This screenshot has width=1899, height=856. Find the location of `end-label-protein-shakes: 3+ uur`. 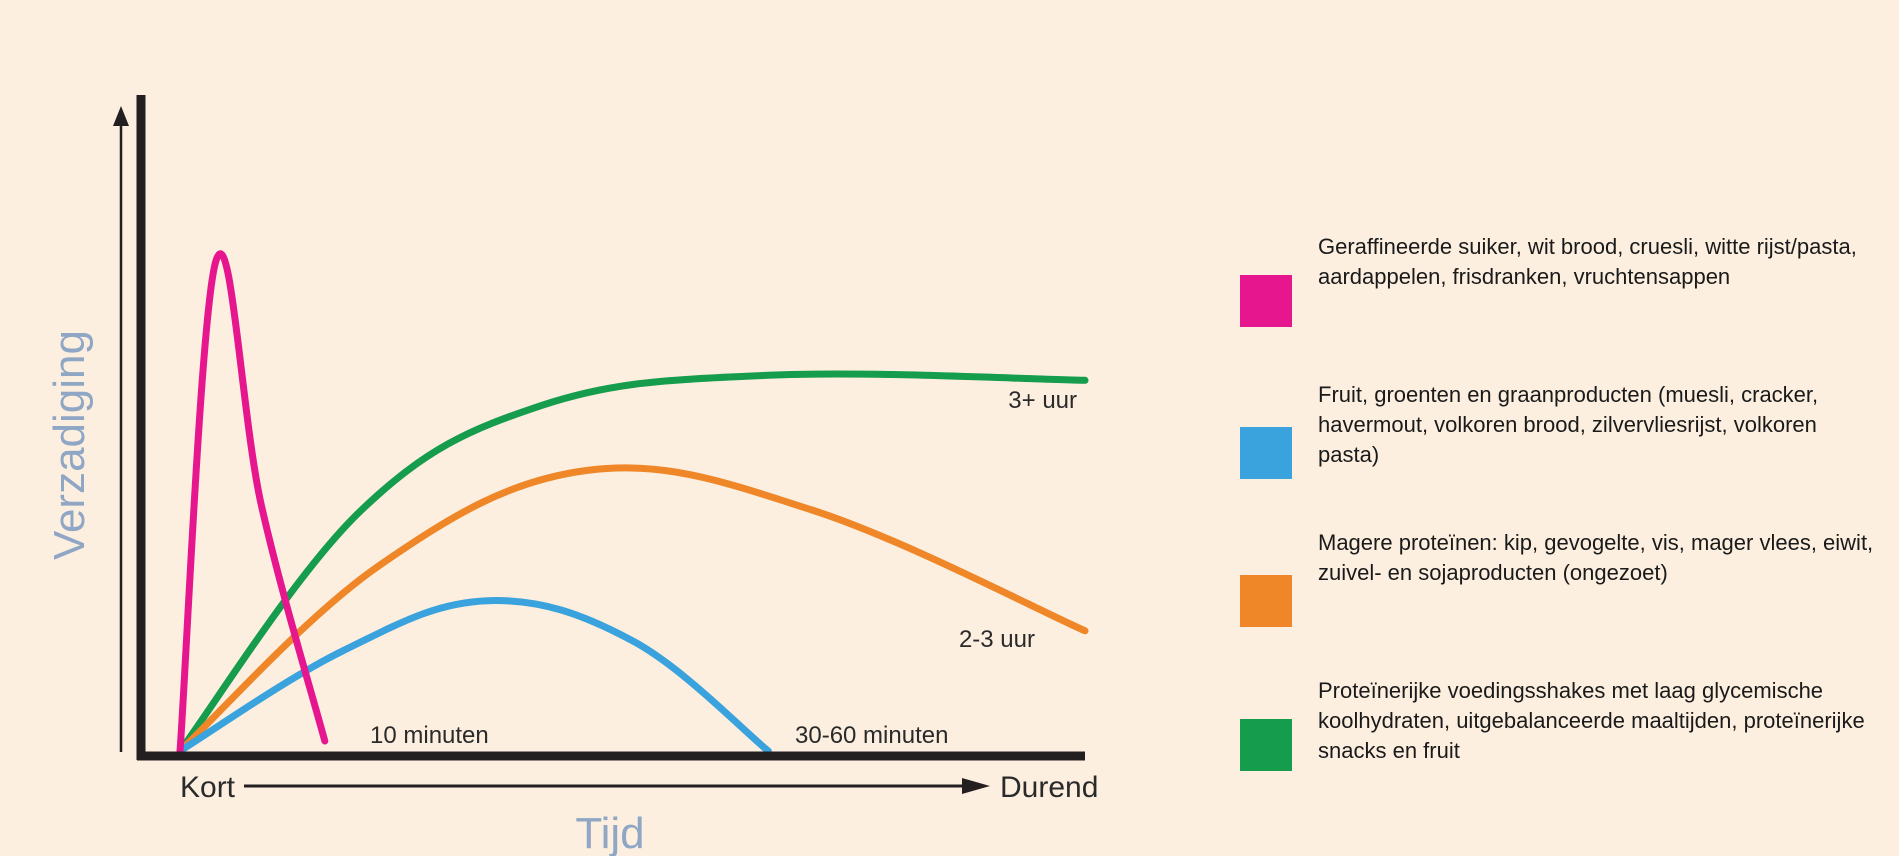

end-label-protein-shakes: 3+ uur is located at coordinates (1042, 400).